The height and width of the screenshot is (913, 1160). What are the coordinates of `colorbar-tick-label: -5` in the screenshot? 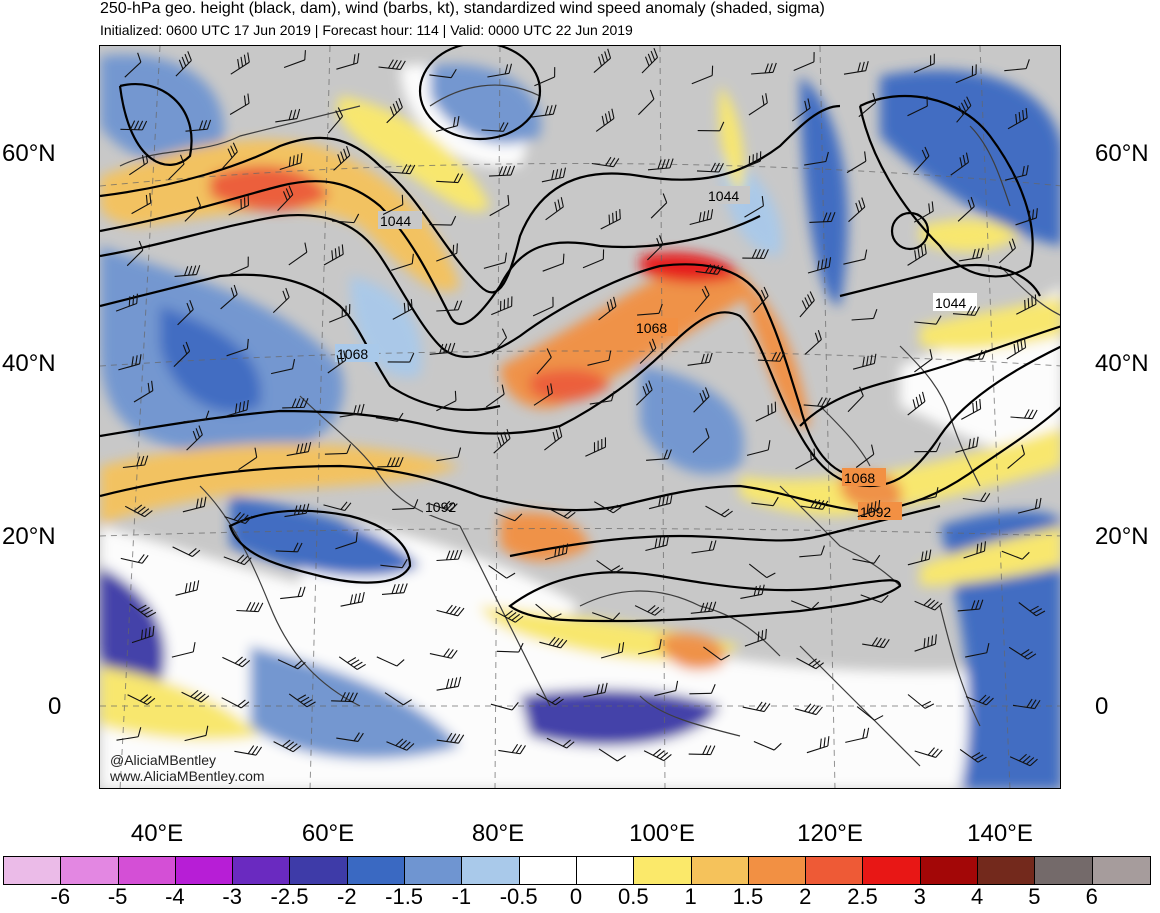 It's located at (117, 896).